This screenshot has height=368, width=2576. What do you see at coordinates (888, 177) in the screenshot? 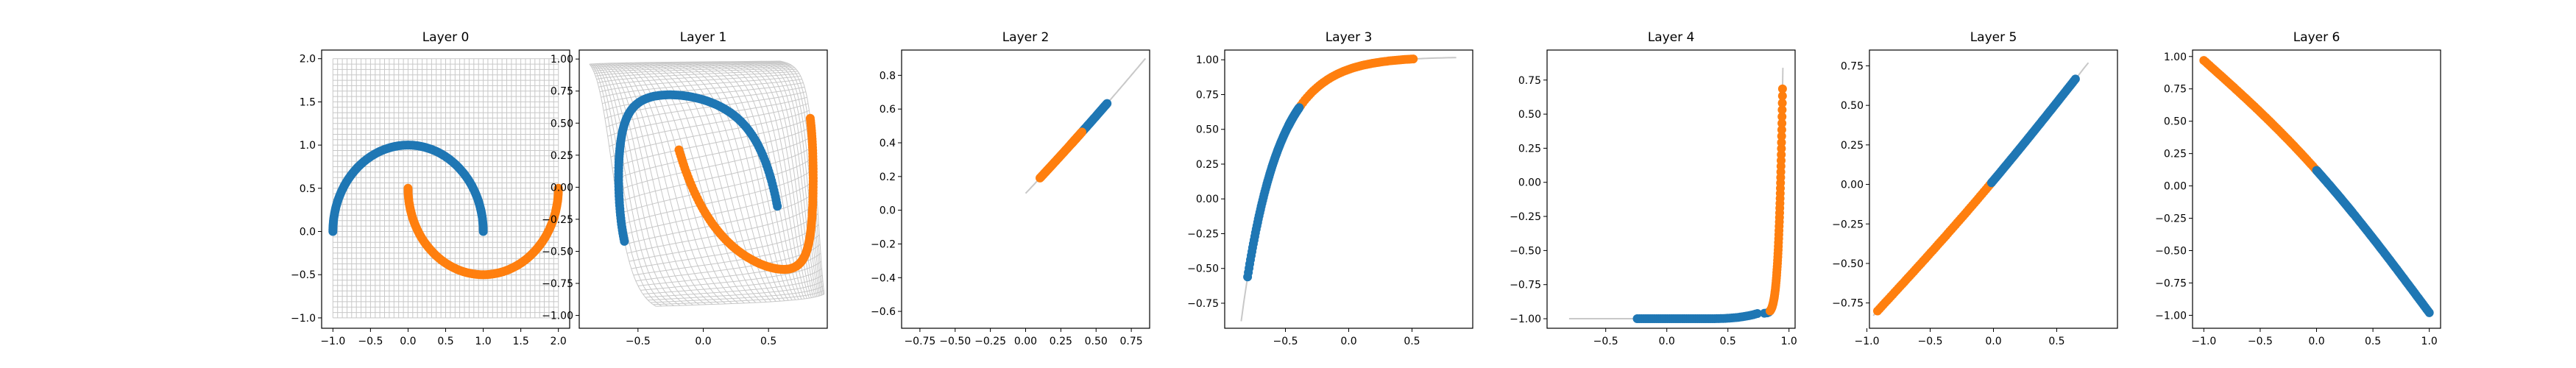
I see `y-tick-label: 0.2` at bounding box center [888, 177].